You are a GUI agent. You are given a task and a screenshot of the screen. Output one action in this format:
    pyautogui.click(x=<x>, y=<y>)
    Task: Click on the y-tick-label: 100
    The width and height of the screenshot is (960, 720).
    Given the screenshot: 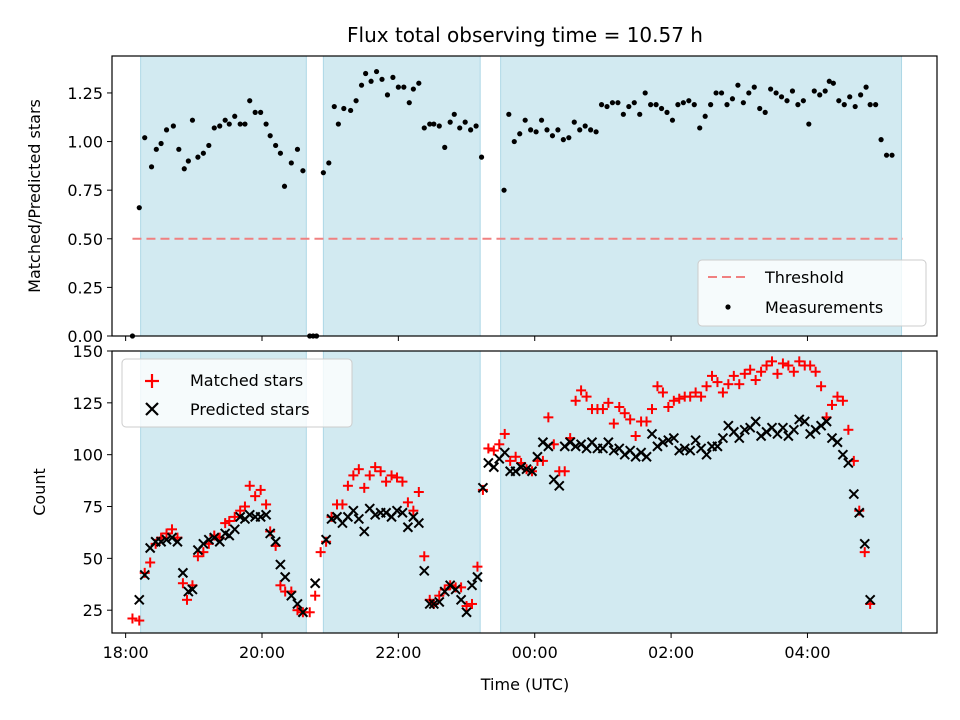 What is the action you would take?
    pyautogui.click(x=87, y=455)
    